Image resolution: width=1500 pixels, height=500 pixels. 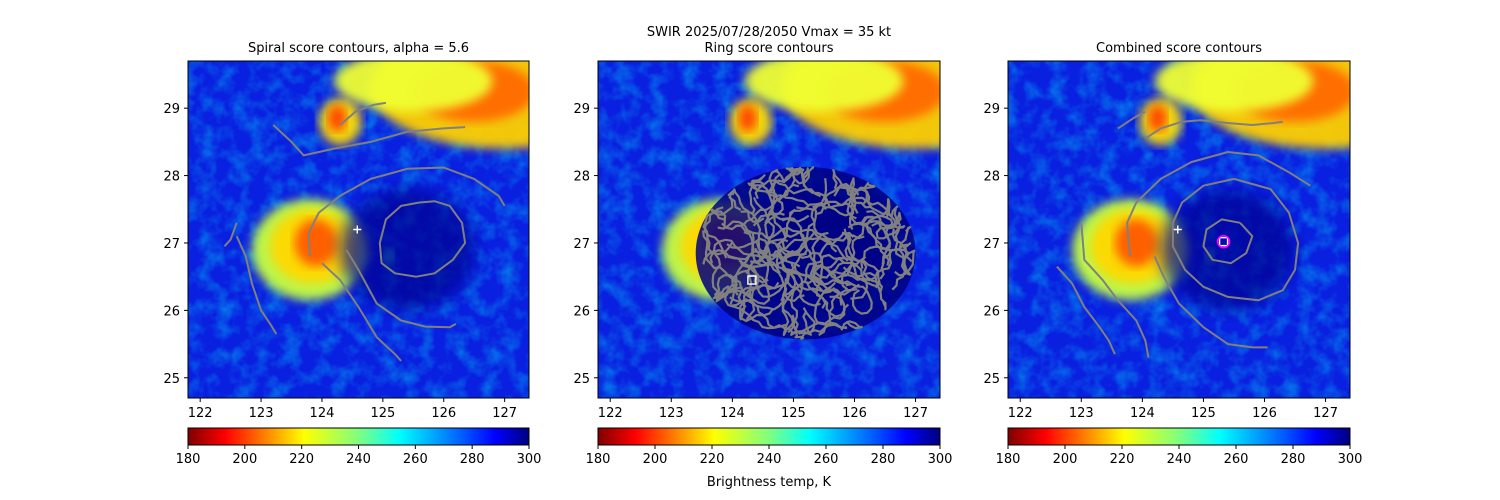 I want to click on panel-title: Combined score contours, so click(x=1179, y=48).